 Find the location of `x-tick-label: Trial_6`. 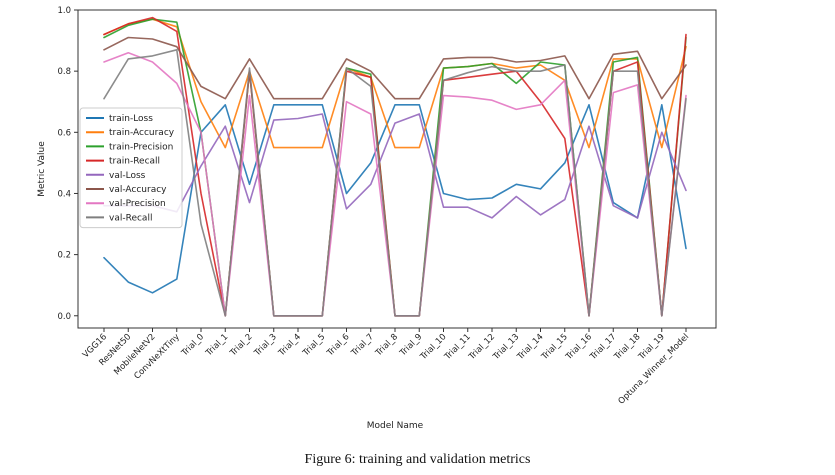

x-tick-label: Trial_6 is located at coordinates (338, 345).